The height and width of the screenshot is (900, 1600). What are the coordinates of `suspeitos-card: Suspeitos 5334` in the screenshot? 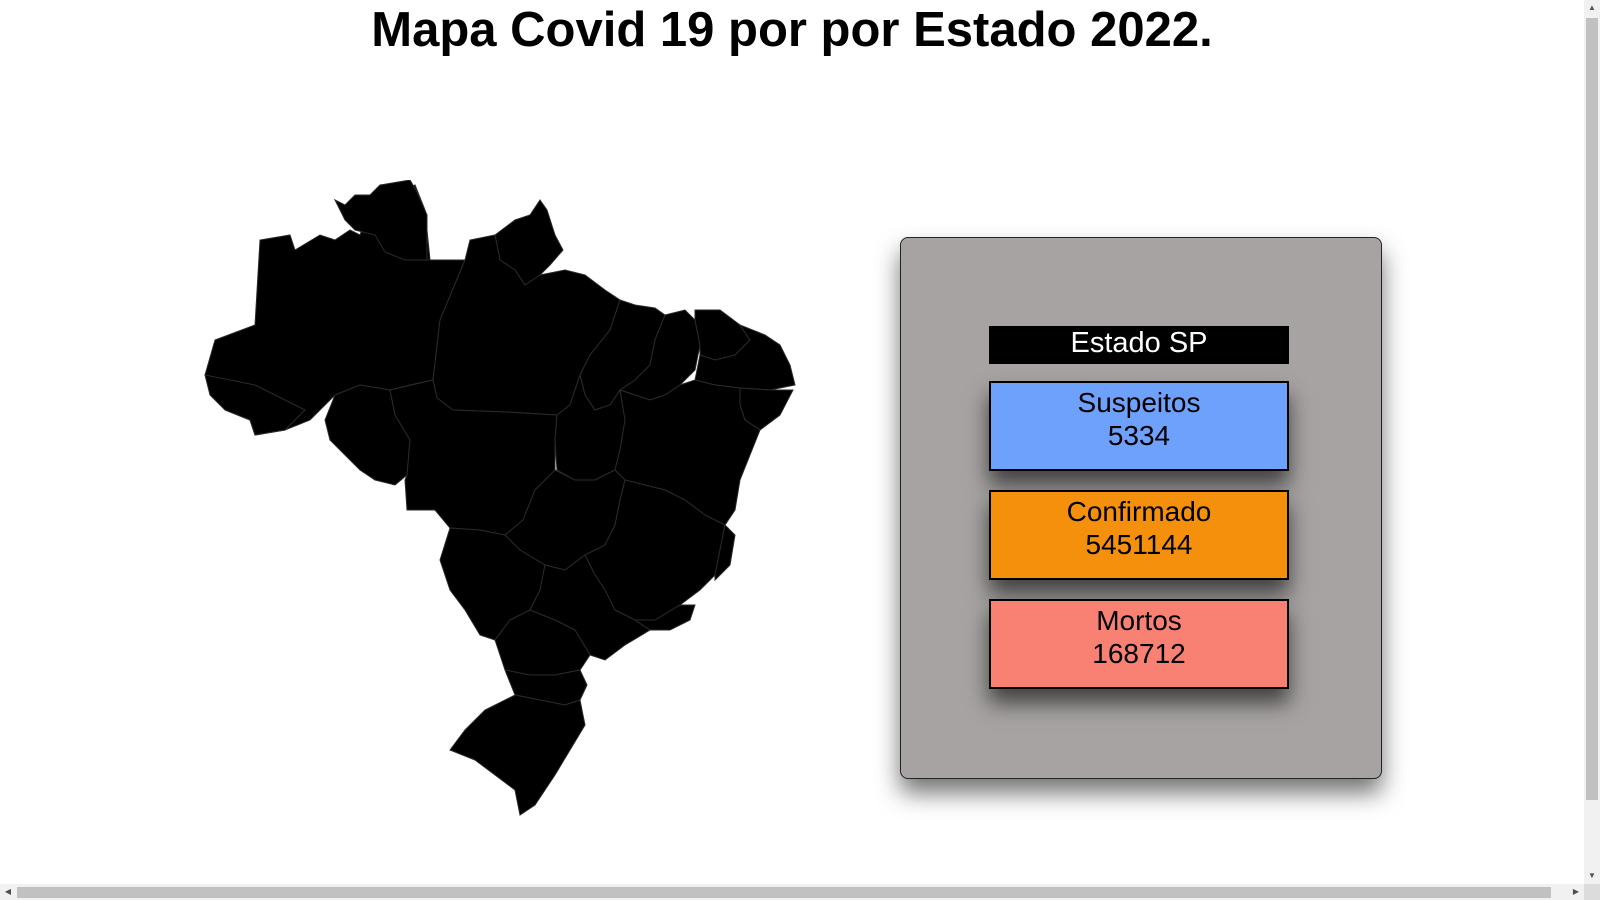 It's located at (1139, 426).